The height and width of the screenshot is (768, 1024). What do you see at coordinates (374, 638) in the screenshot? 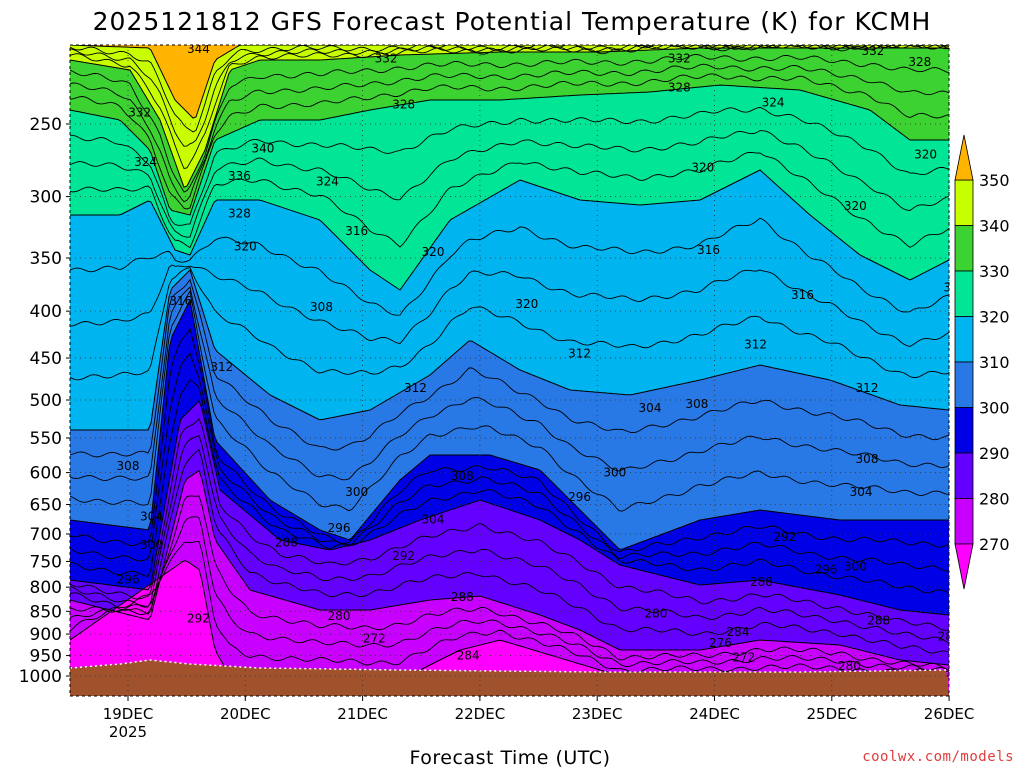
I see `contour-label: 272` at bounding box center [374, 638].